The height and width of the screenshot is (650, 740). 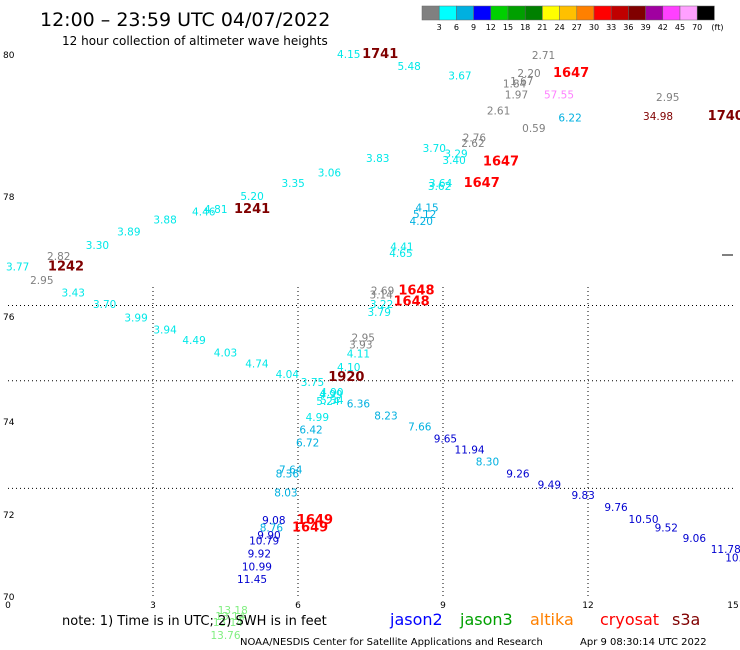 I want to click on wave-height-label: 3.67, so click(x=459, y=77).